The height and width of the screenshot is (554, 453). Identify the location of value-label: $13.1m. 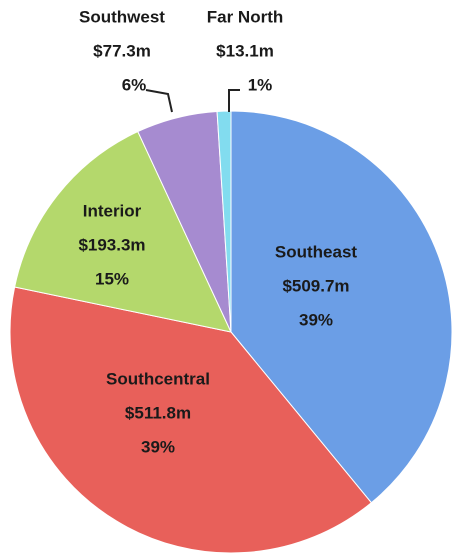
(245, 50).